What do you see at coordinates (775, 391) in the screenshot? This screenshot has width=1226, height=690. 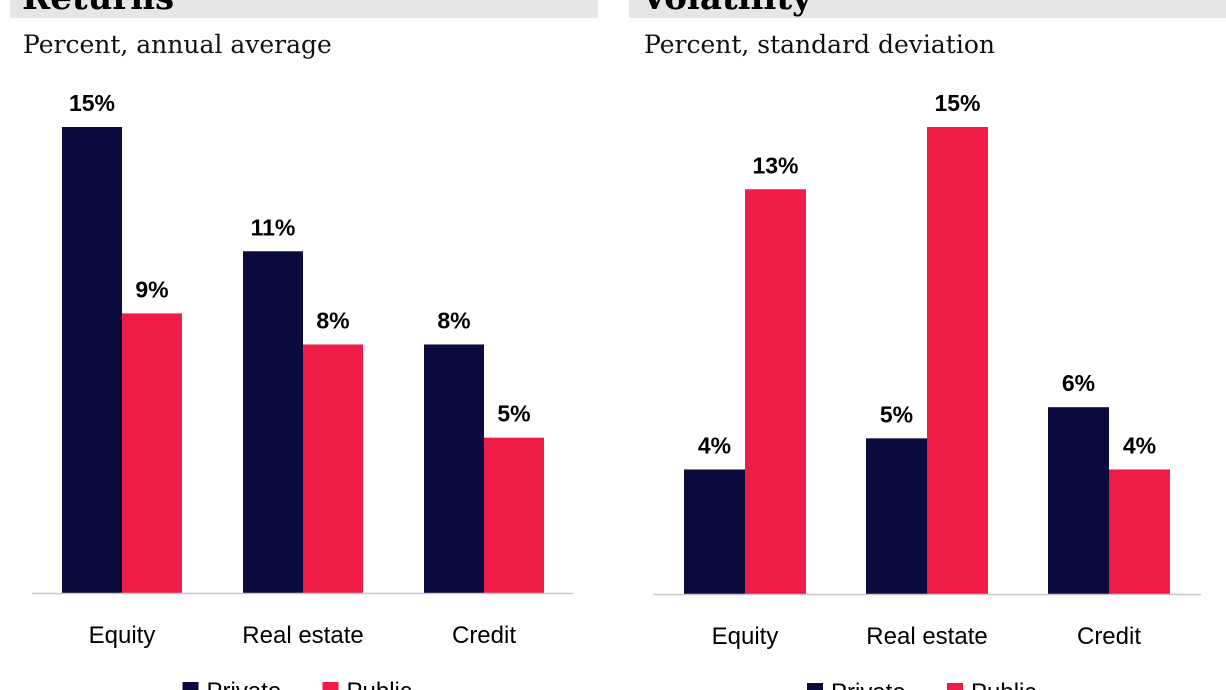 I see `volatility-bar-public-equity` at bounding box center [775, 391].